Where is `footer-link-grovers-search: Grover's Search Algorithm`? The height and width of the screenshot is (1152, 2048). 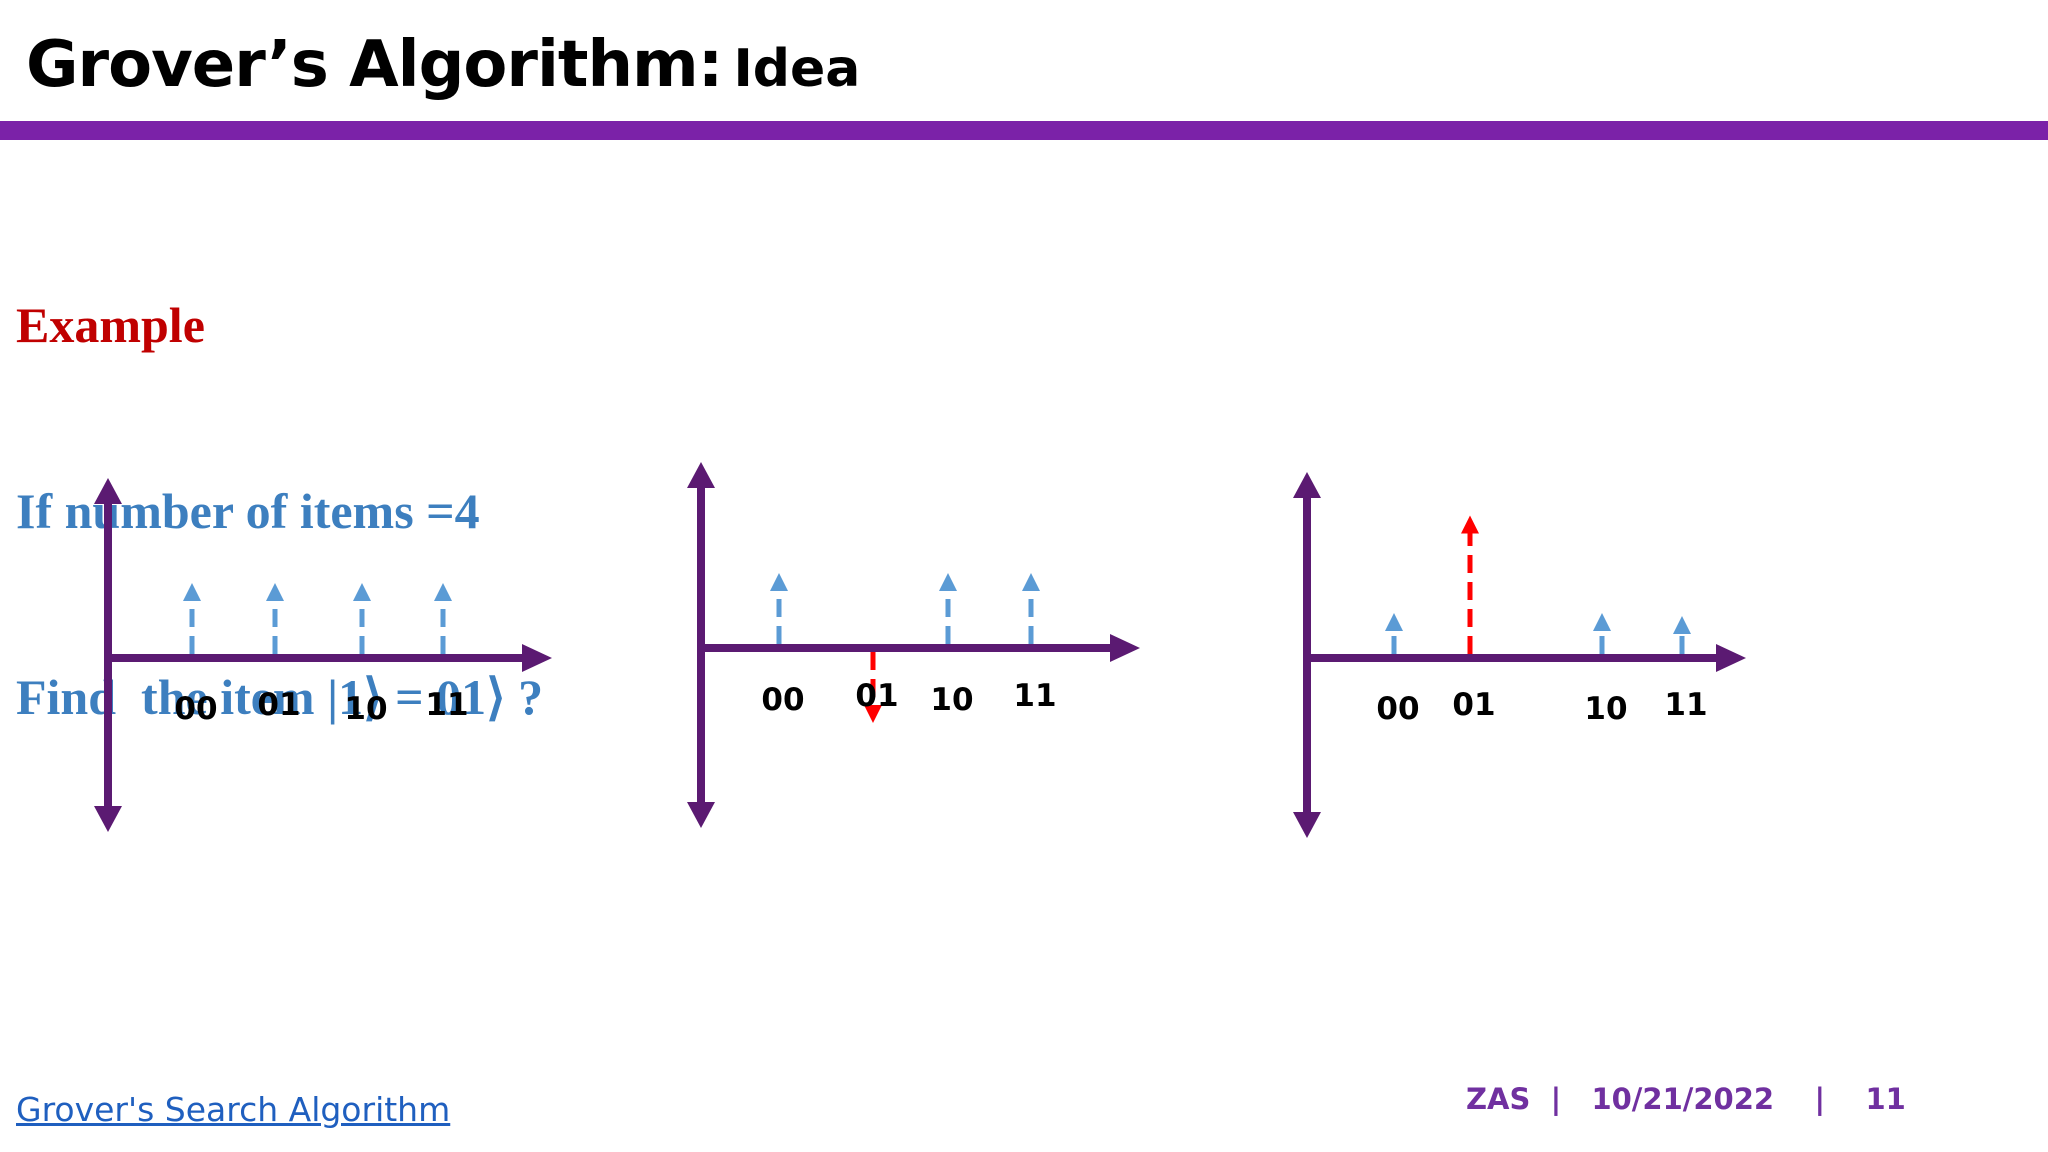
footer-link-grovers-search: Grover's Search Algorithm is located at coordinates (233, 1109).